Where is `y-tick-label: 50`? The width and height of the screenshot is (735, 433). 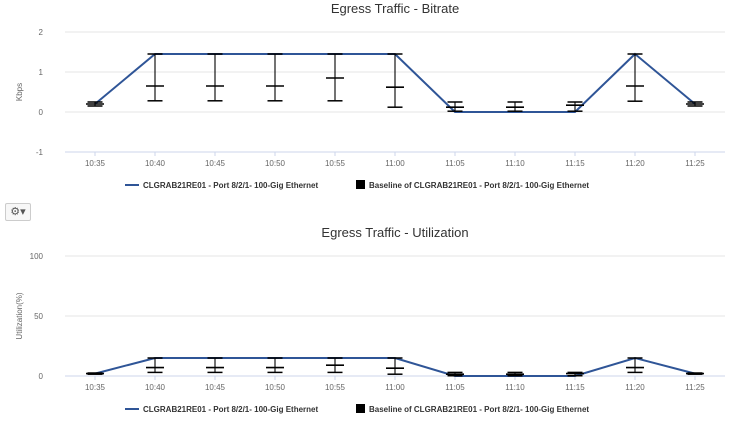 y-tick-label: 50 is located at coordinates (38, 316).